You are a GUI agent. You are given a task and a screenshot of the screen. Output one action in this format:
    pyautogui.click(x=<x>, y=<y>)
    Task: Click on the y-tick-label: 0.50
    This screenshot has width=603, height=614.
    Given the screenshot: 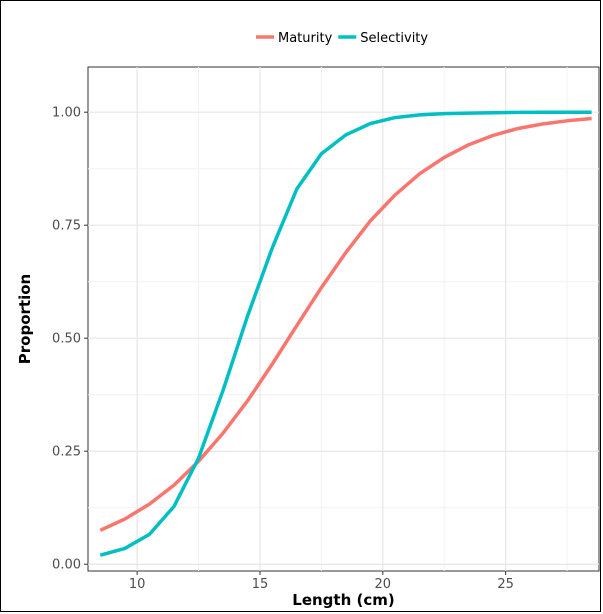 What is the action you would take?
    pyautogui.click(x=66, y=339)
    